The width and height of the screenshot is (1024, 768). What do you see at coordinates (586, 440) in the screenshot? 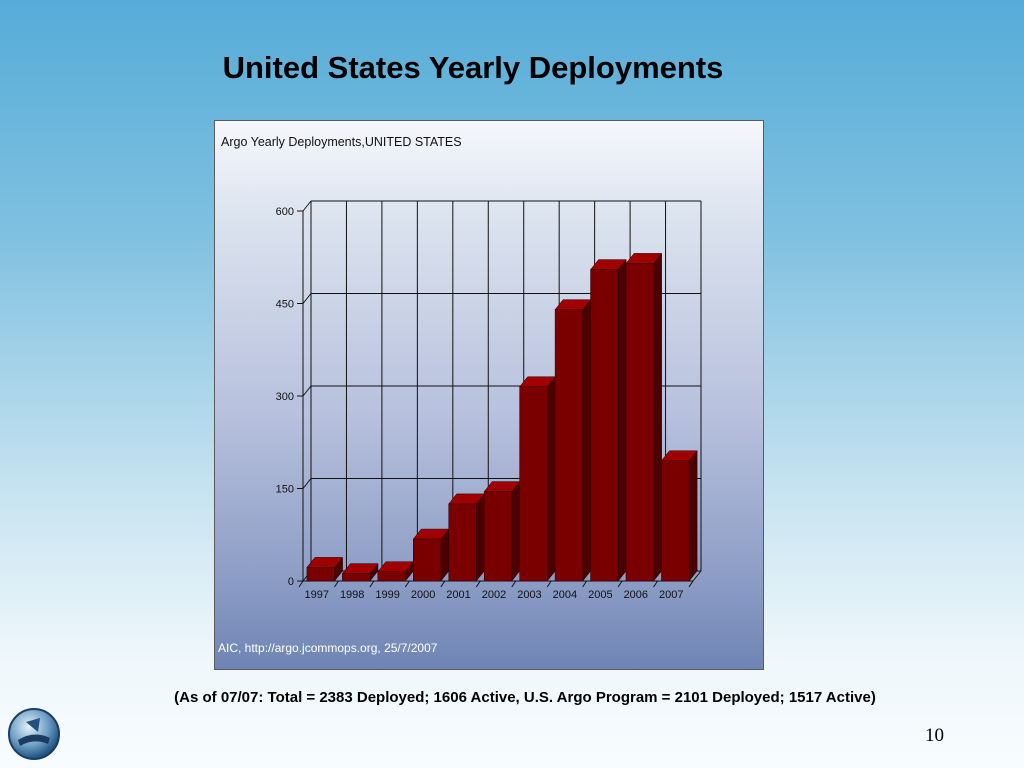
I see `bar-side-2004` at bounding box center [586, 440].